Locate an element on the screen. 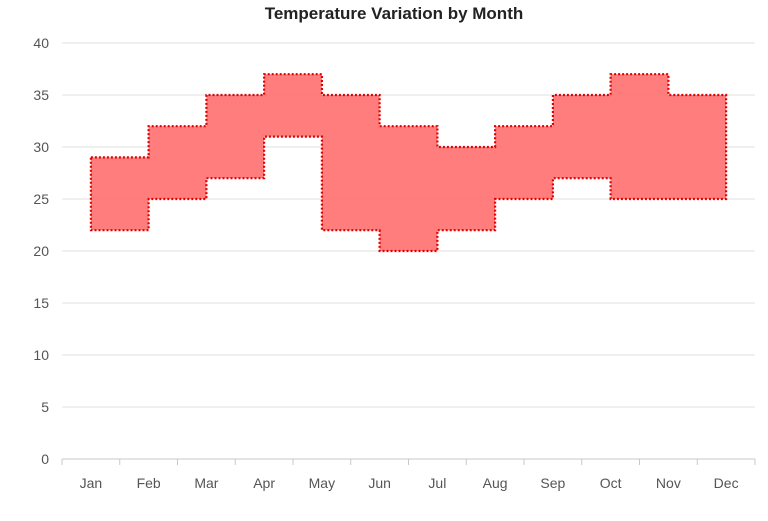 This screenshot has width=768, height=521. x-tick-label: May is located at coordinates (322, 483).